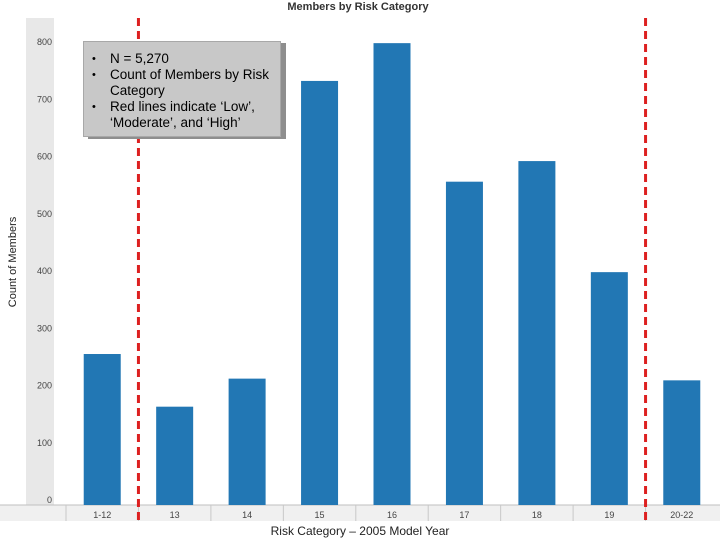 The width and height of the screenshot is (720, 540). Describe the element at coordinates (537, 515) in the screenshot. I see `x-tick-label: 18` at that location.